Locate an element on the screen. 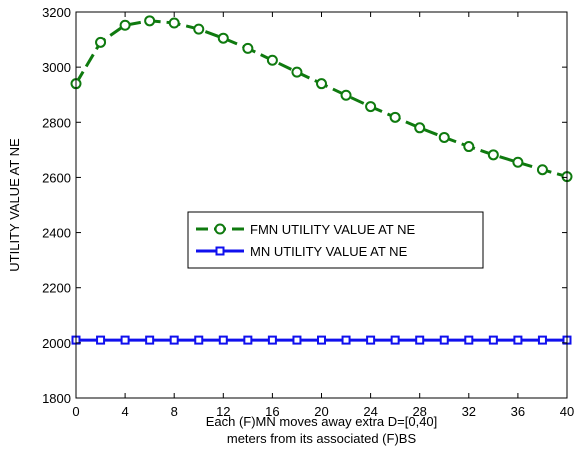 The height and width of the screenshot is (461, 575). x-tick-label: 12 is located at coordinates (223, 411).